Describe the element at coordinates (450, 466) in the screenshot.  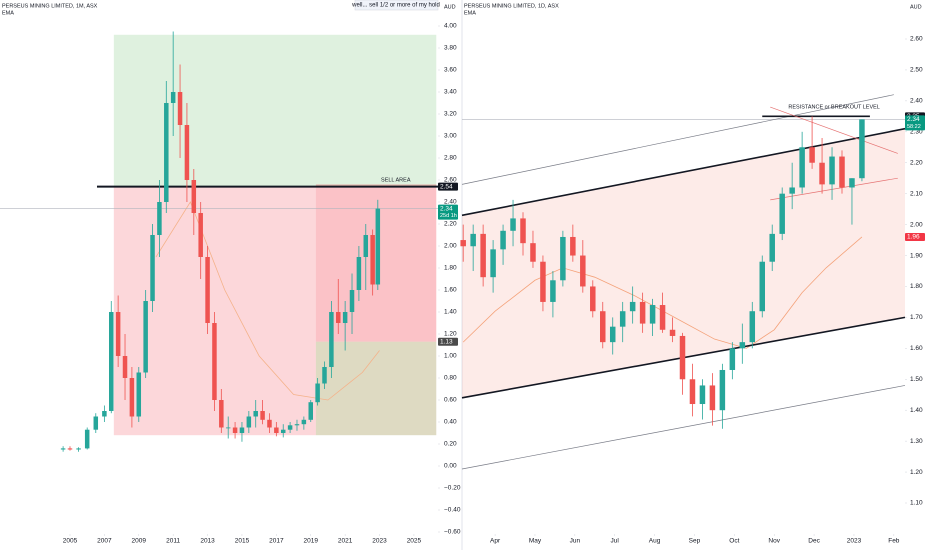
I see `y-tick-label: 0.00` at that location.